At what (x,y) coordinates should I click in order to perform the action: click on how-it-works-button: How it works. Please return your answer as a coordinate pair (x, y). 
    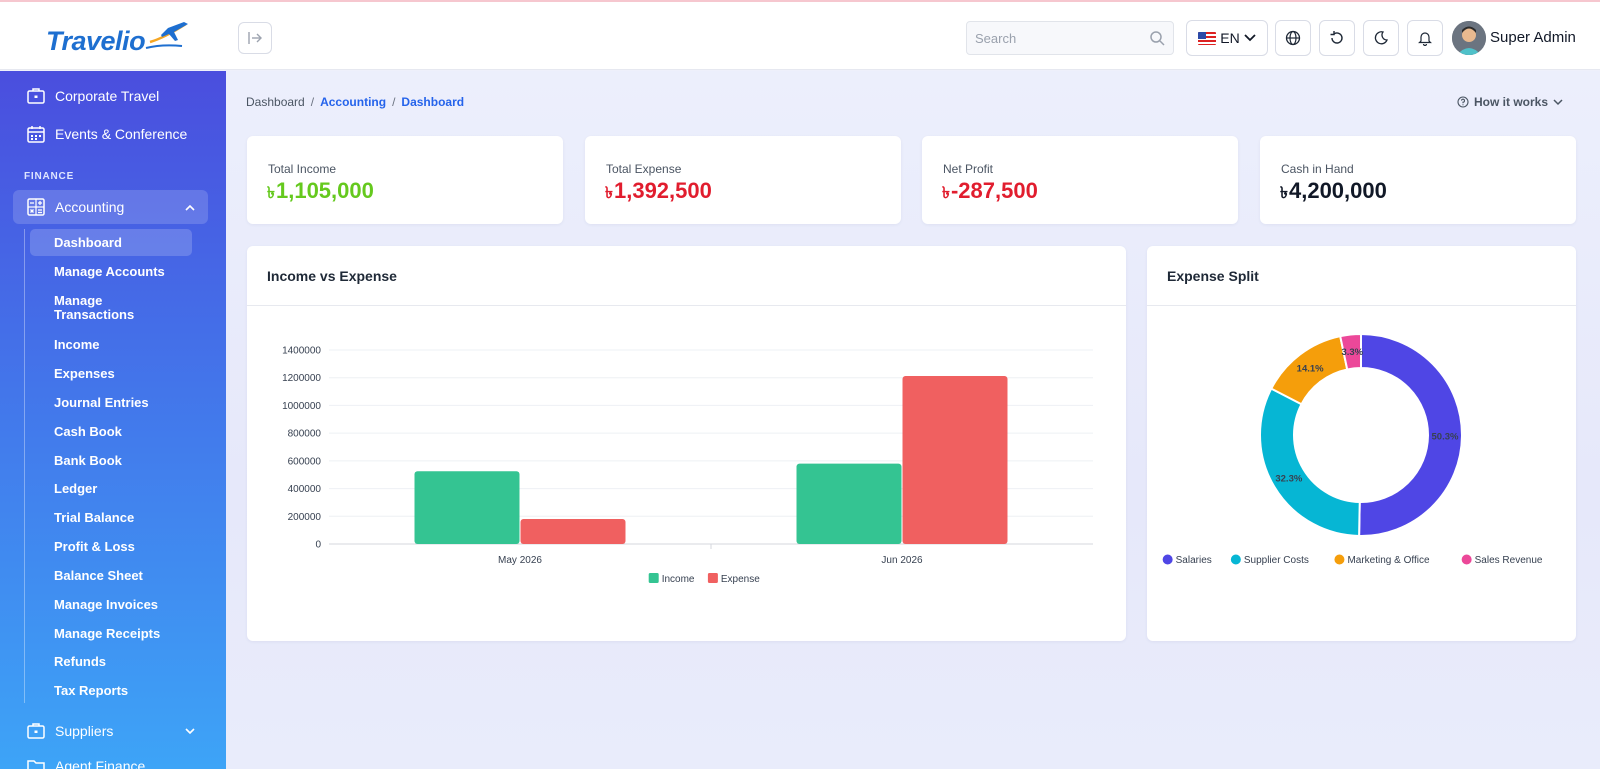
    Looking at the image, I should click on (1510, 102).